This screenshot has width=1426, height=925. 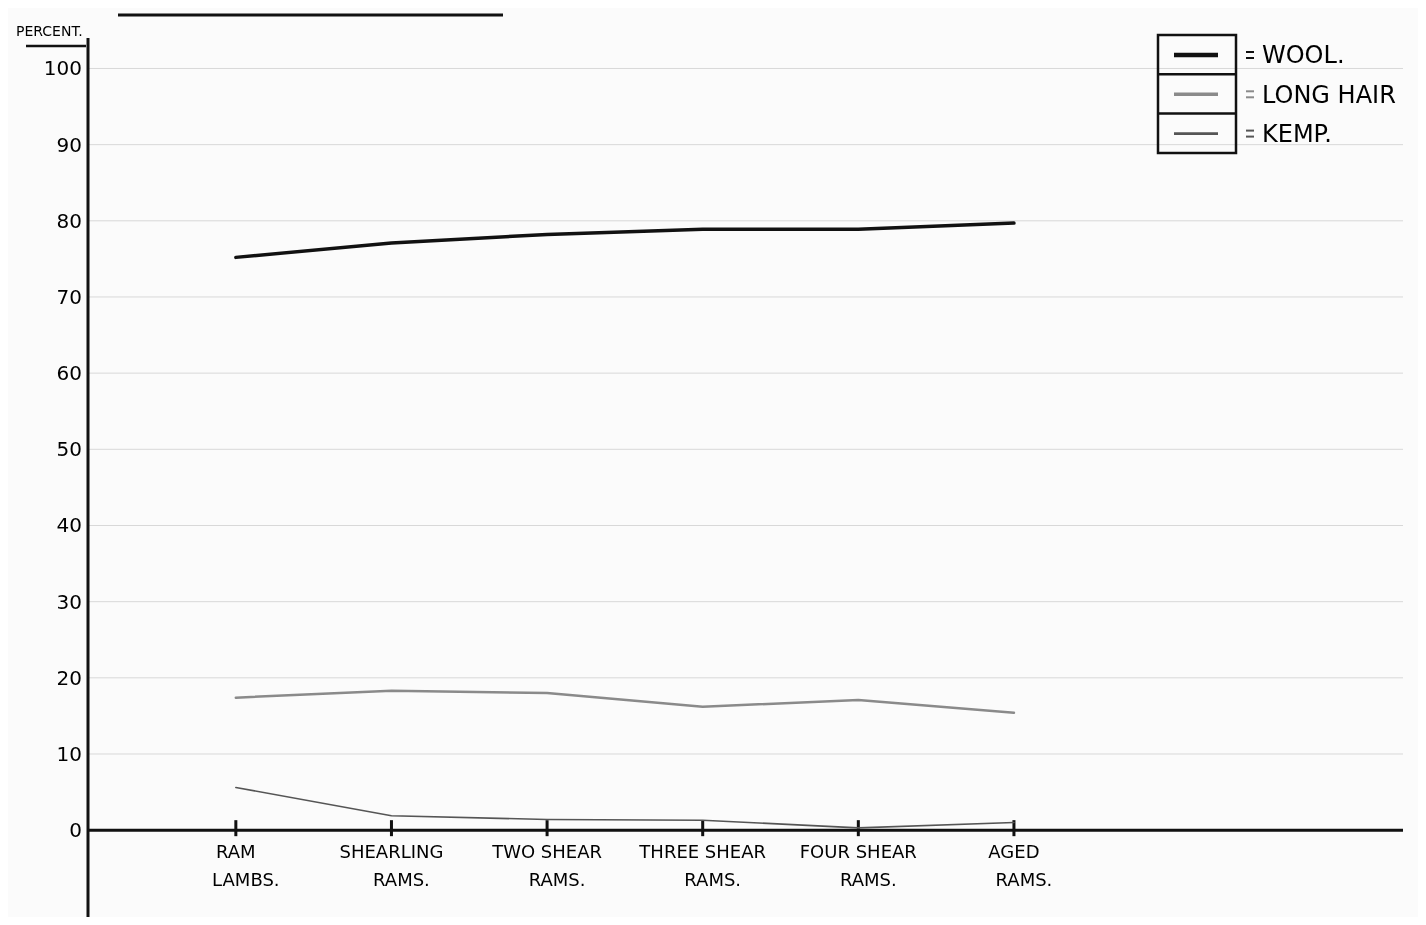 I want to click on x-tick-label: TWO SHEAR RAMS., so click(x=546, y=866).